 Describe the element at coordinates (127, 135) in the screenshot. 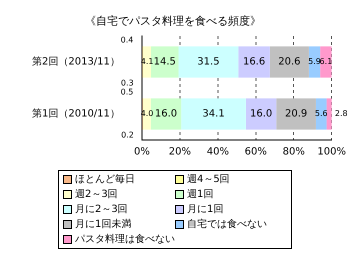

I see `data-label: 0.2` at that location.